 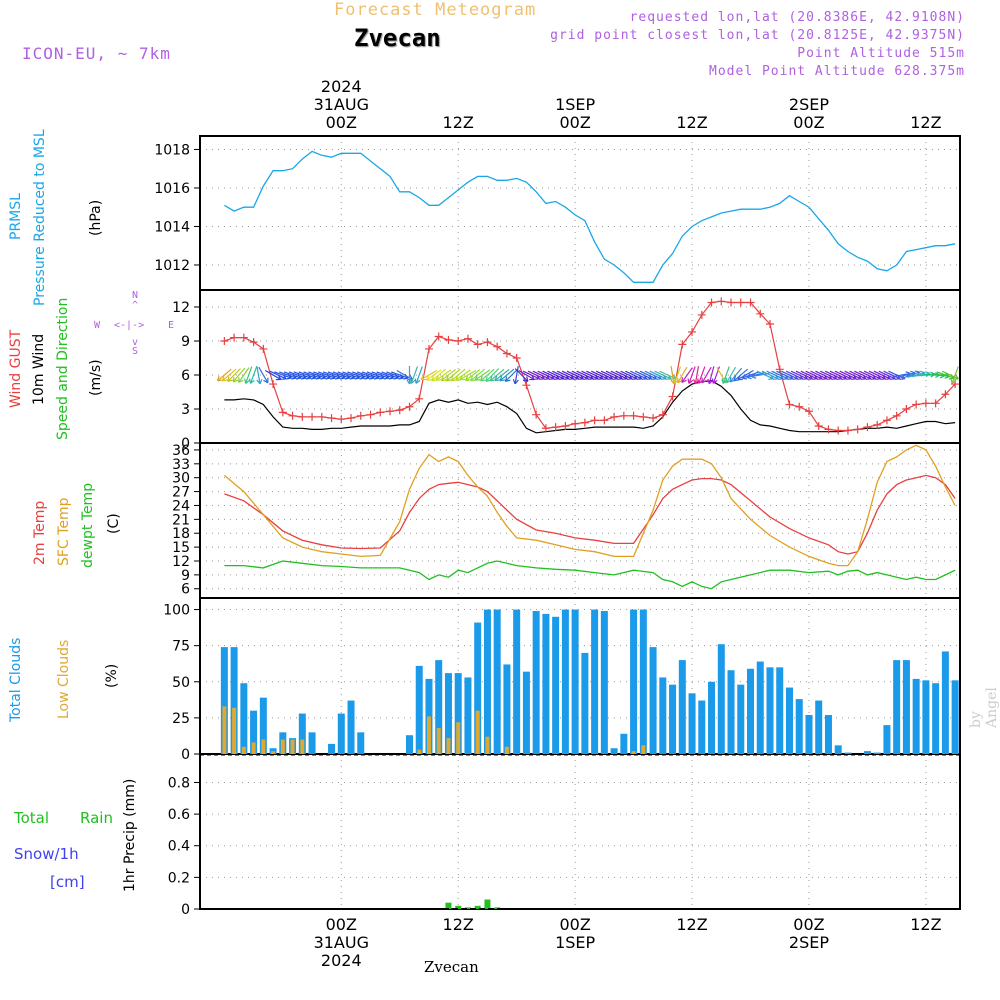 What do you see at coordinates (590, 575) in the screenshot?
I see `temp-line` at bounding box center [590, 575].